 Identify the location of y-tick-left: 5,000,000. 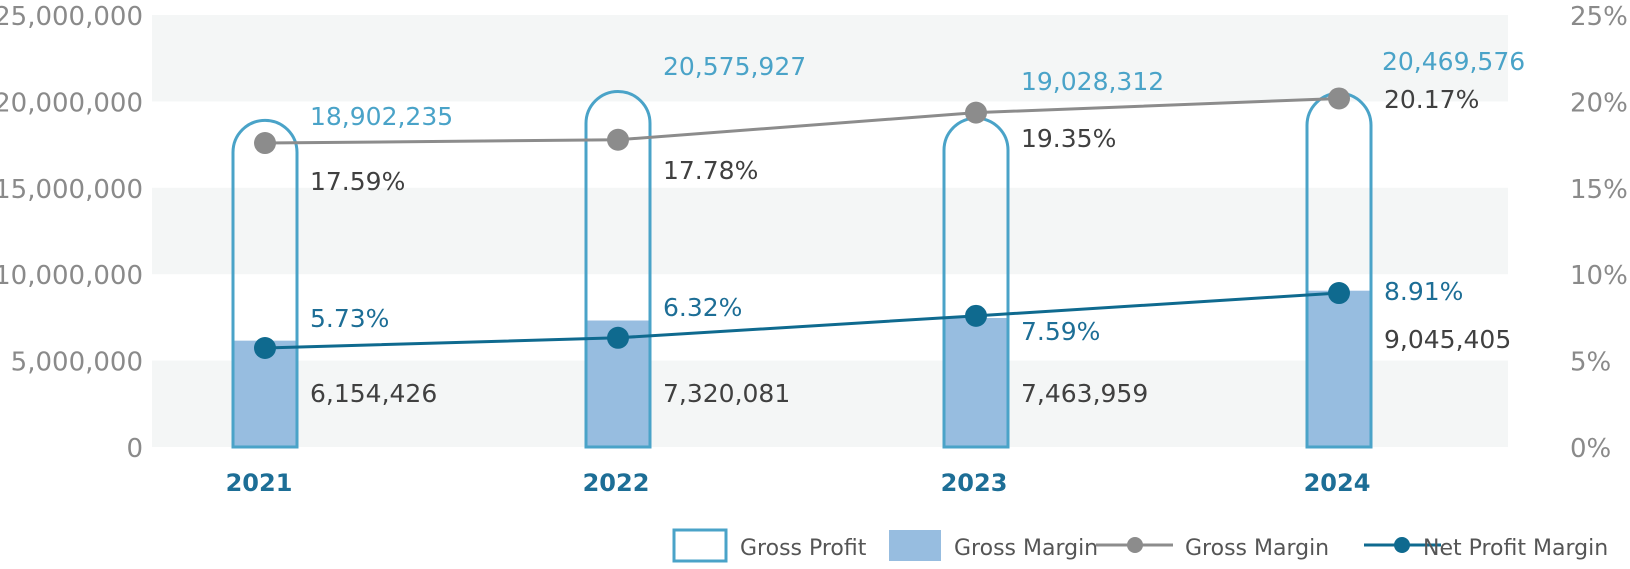
(77, 363).